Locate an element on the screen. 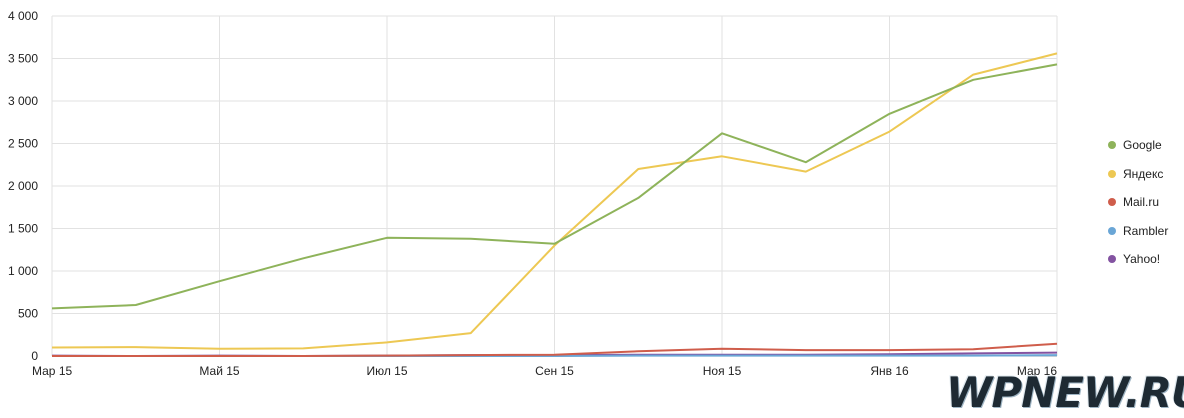 This screenshot has width=1184, height=418. watermark-logo: WPNEW.RU is located at coordinates (1065, 392).